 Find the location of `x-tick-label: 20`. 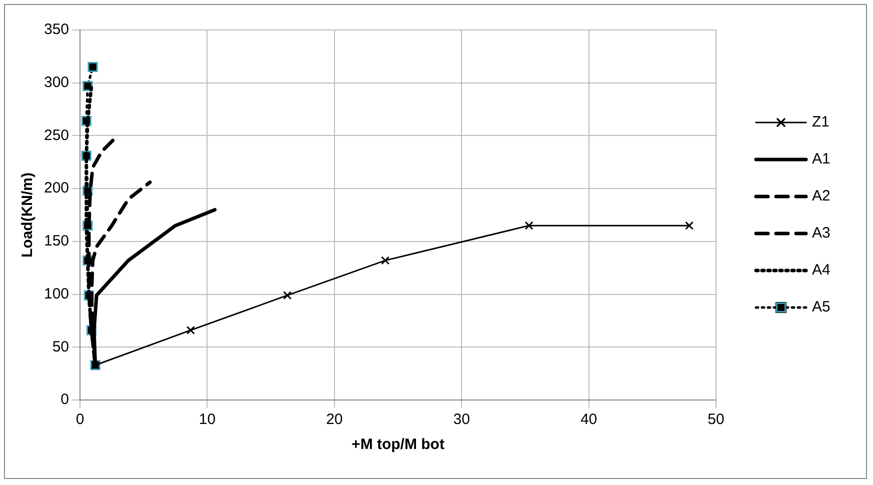

x-tick-label: 20 is located at coordinates (334, 419).